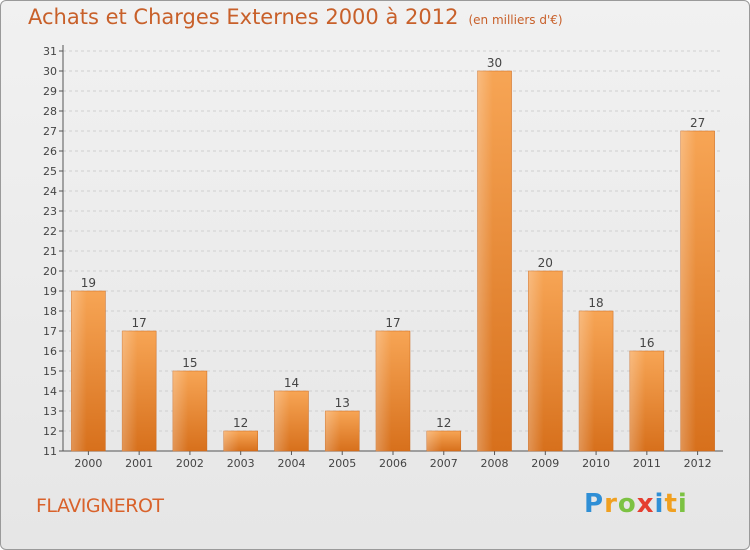  Describe the element at coordinates (50, 191) in the screenshot. I see `y-tick-label: 24` at that location.